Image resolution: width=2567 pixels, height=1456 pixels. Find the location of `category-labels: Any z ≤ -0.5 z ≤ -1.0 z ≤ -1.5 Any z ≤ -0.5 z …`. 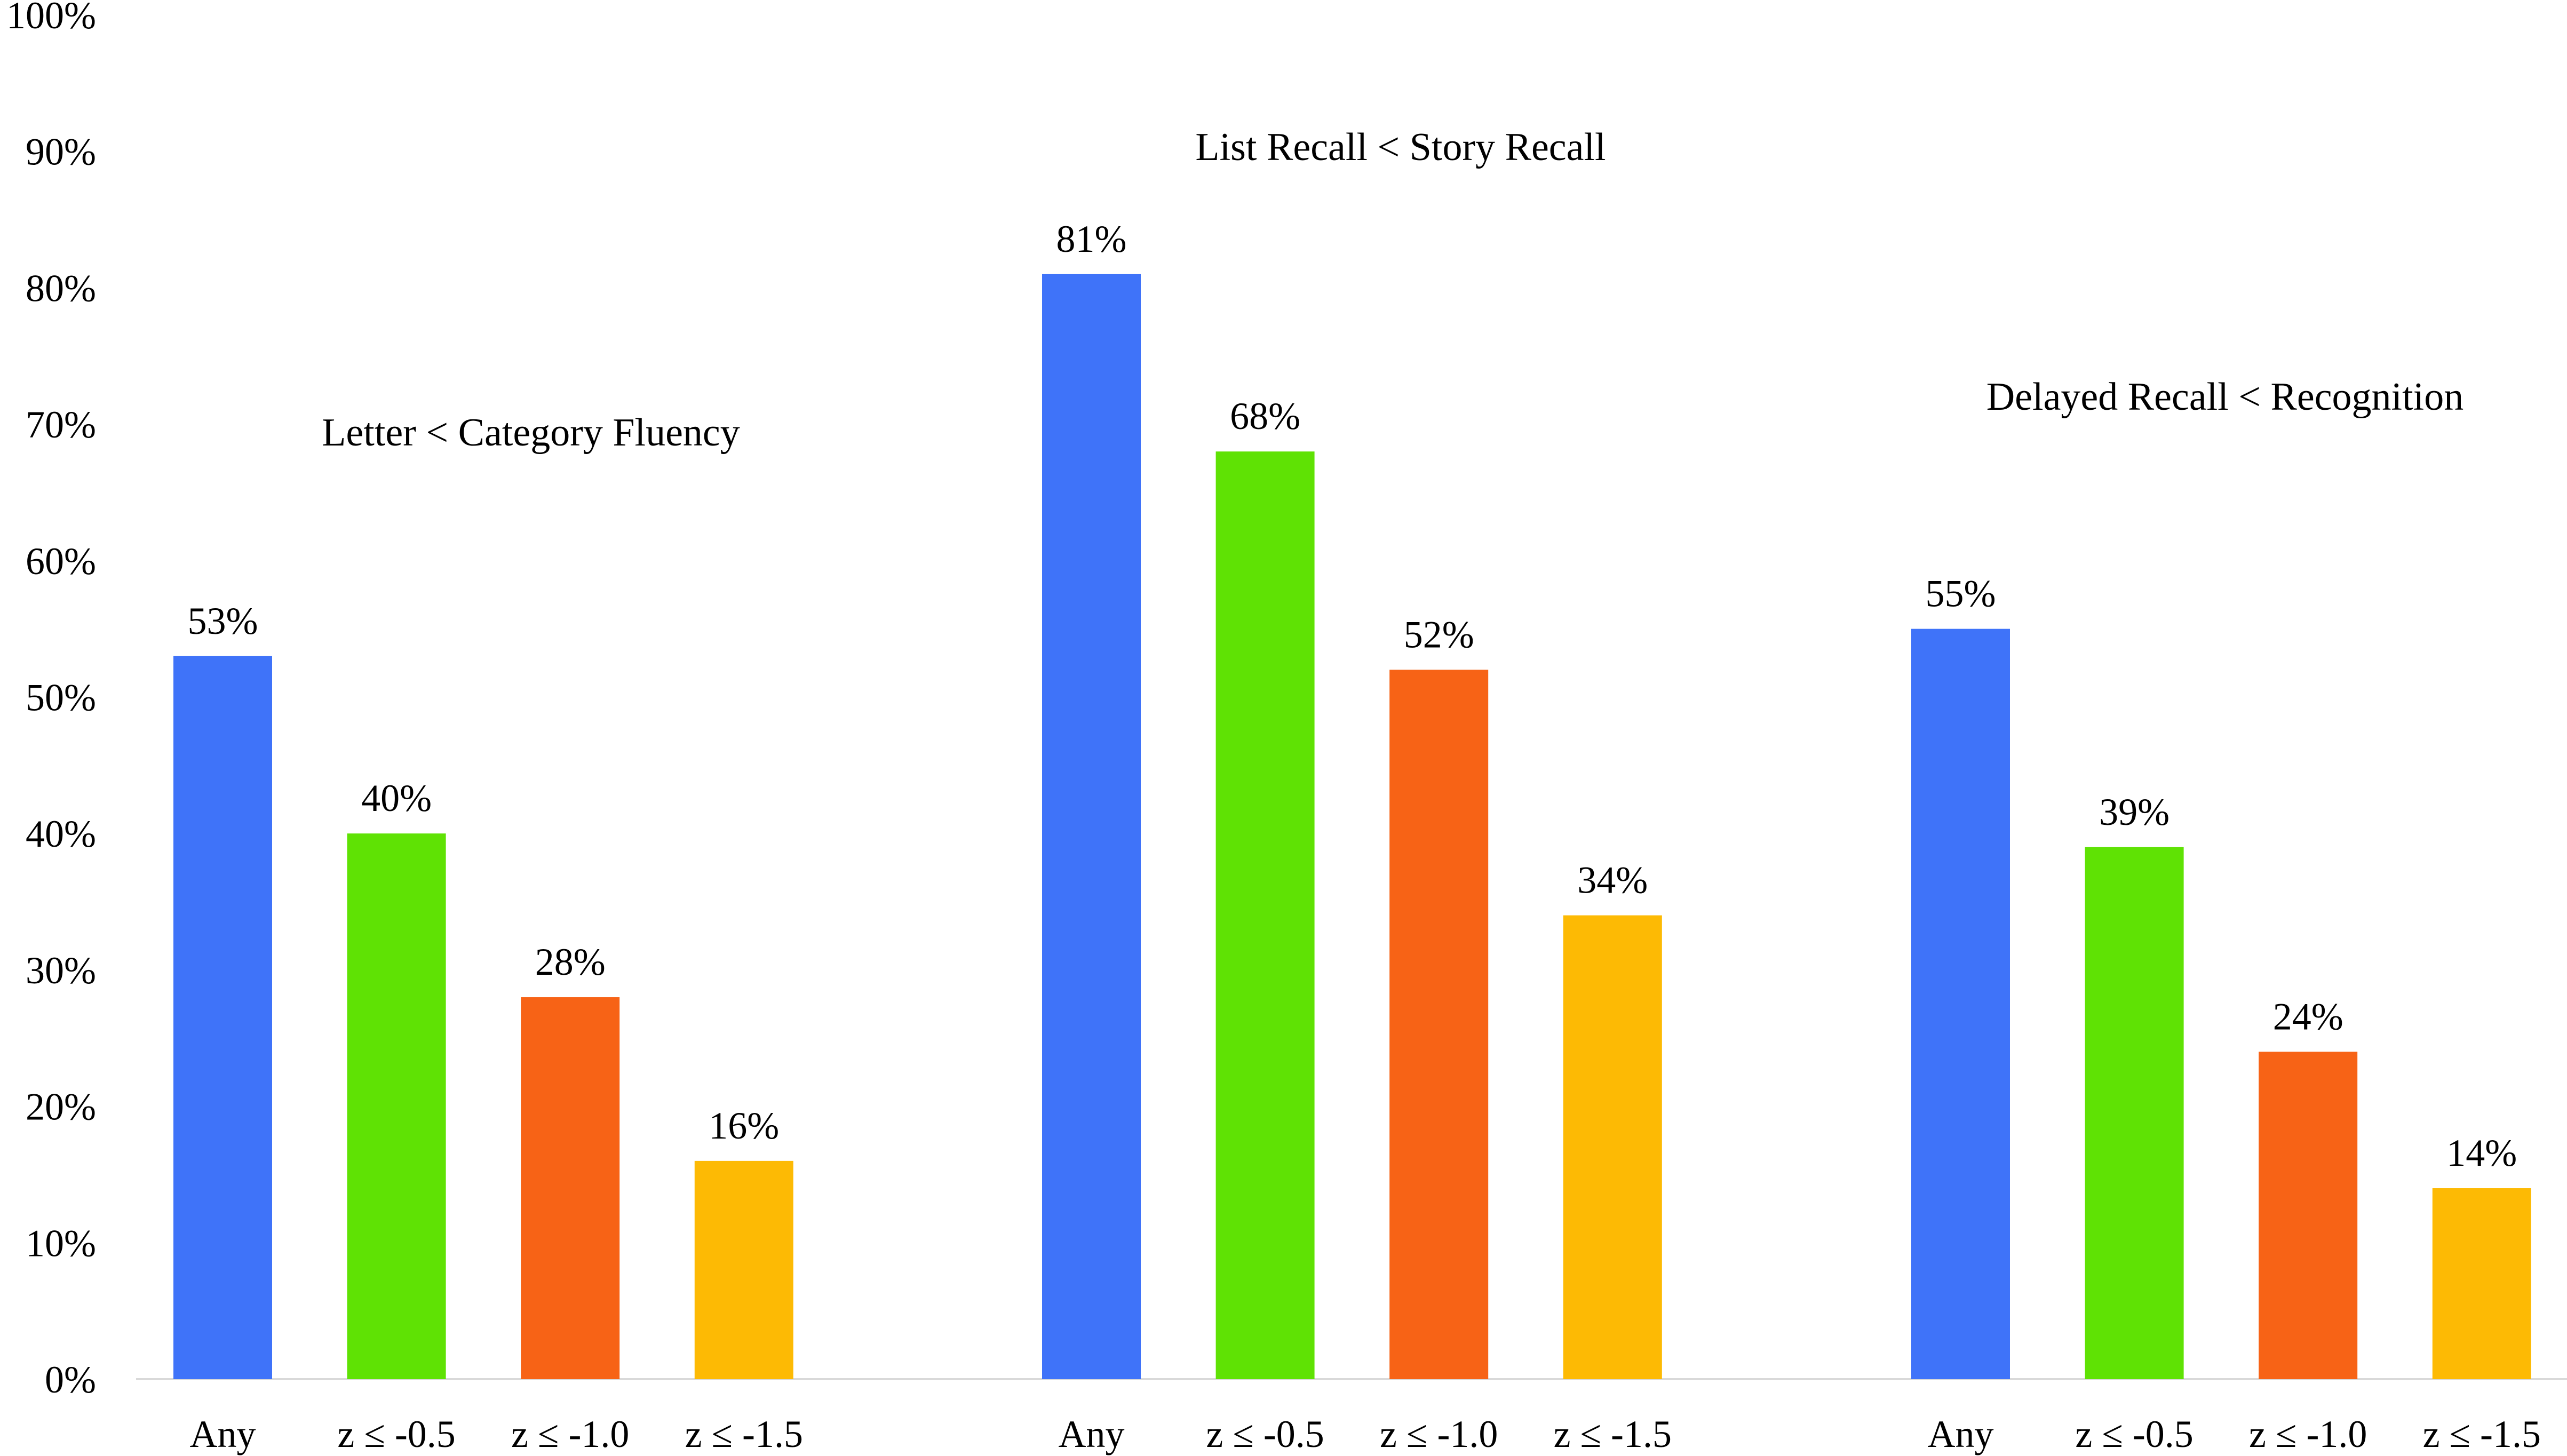

category-labels: Any z ≤ -0.5 z ≤ -1.0 z ≤ -1.5 Any z ≤ -0.5 z … is located at coordinates (1365, 1434).